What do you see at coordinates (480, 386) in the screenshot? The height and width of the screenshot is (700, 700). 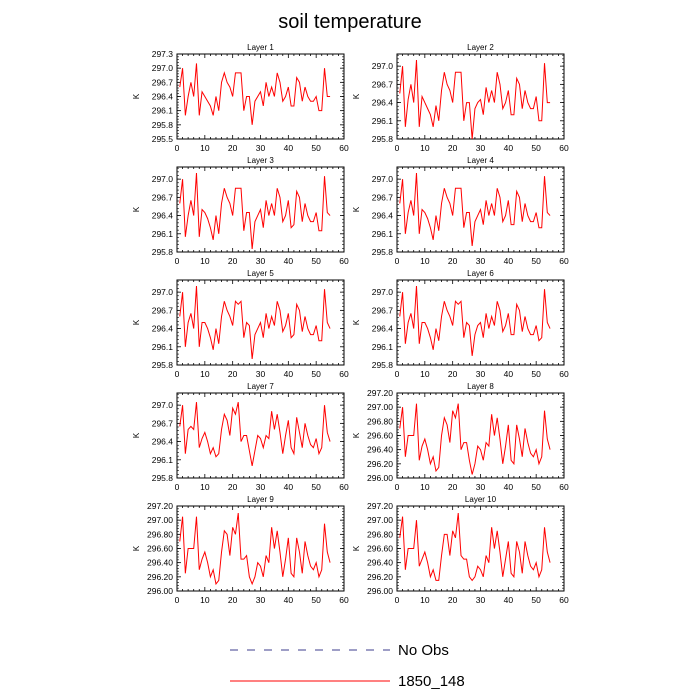 I see `panel-title: Layer 8` at bounding box center [480, 386].